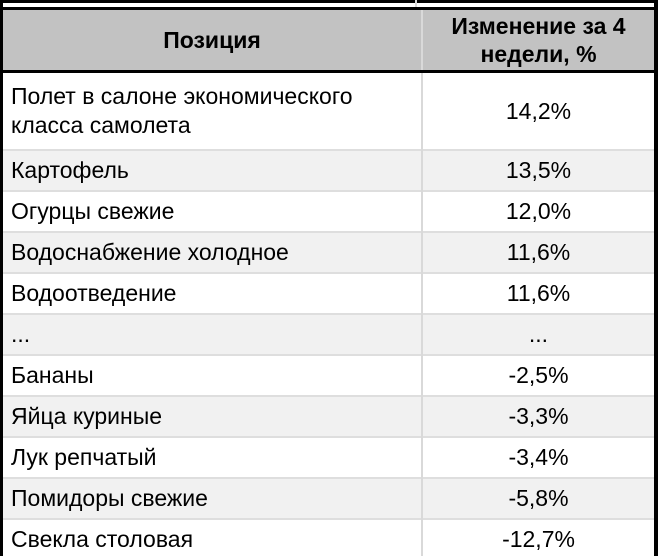 The image size is (658, 556). I want to click on change-cell: -12,7%, so click(537, 537).